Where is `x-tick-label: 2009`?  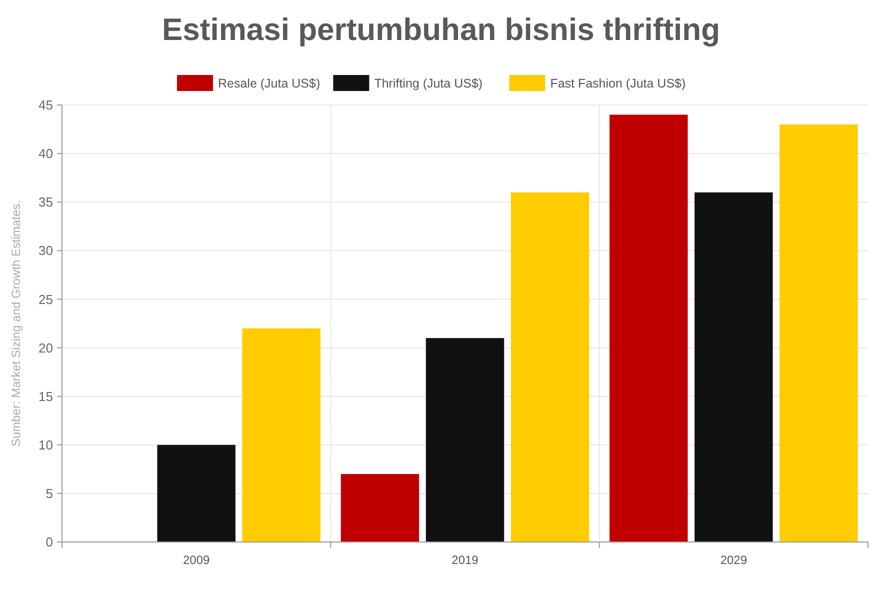
x-tick-label: 2009 is located at coordinates (196, 560).